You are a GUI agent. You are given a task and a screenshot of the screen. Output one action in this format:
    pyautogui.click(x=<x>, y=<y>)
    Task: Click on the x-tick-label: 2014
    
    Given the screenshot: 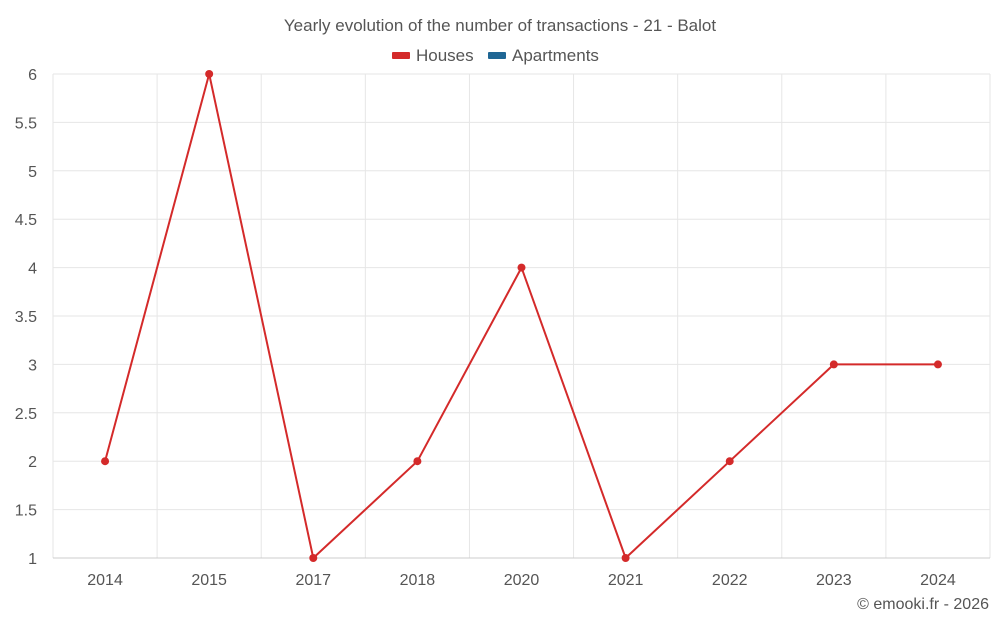 What is the action you would take?
    pyautogui.click(x=105, y=580)
    